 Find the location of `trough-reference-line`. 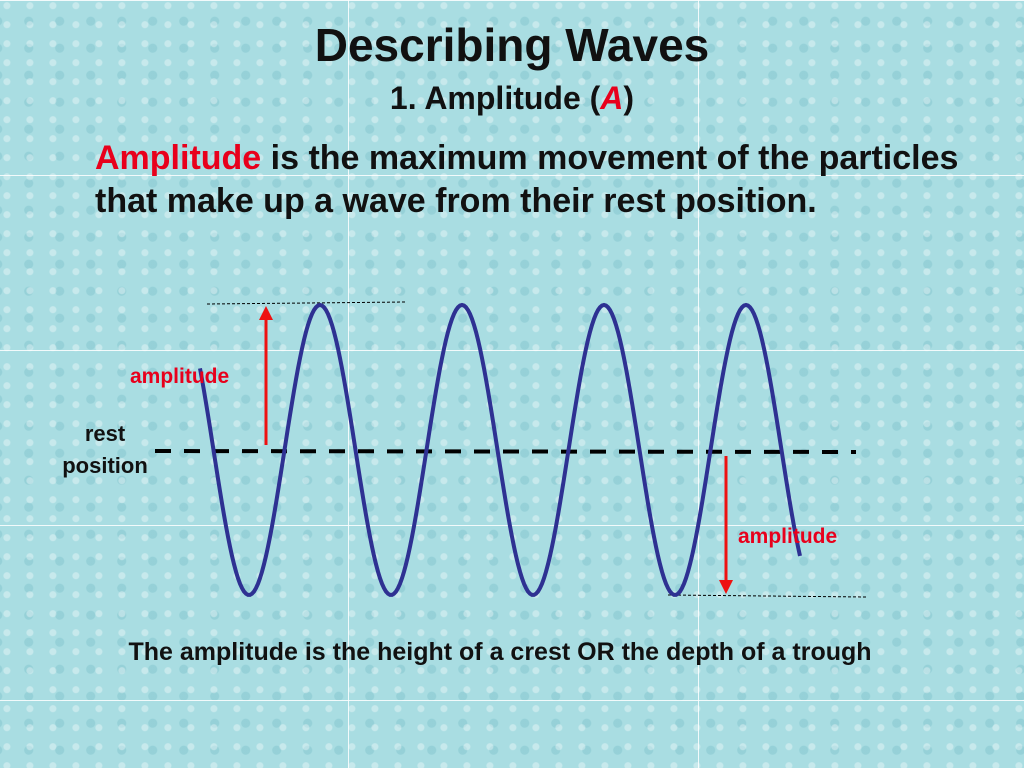

trough-reference-line is located at coordinates (767, 596).